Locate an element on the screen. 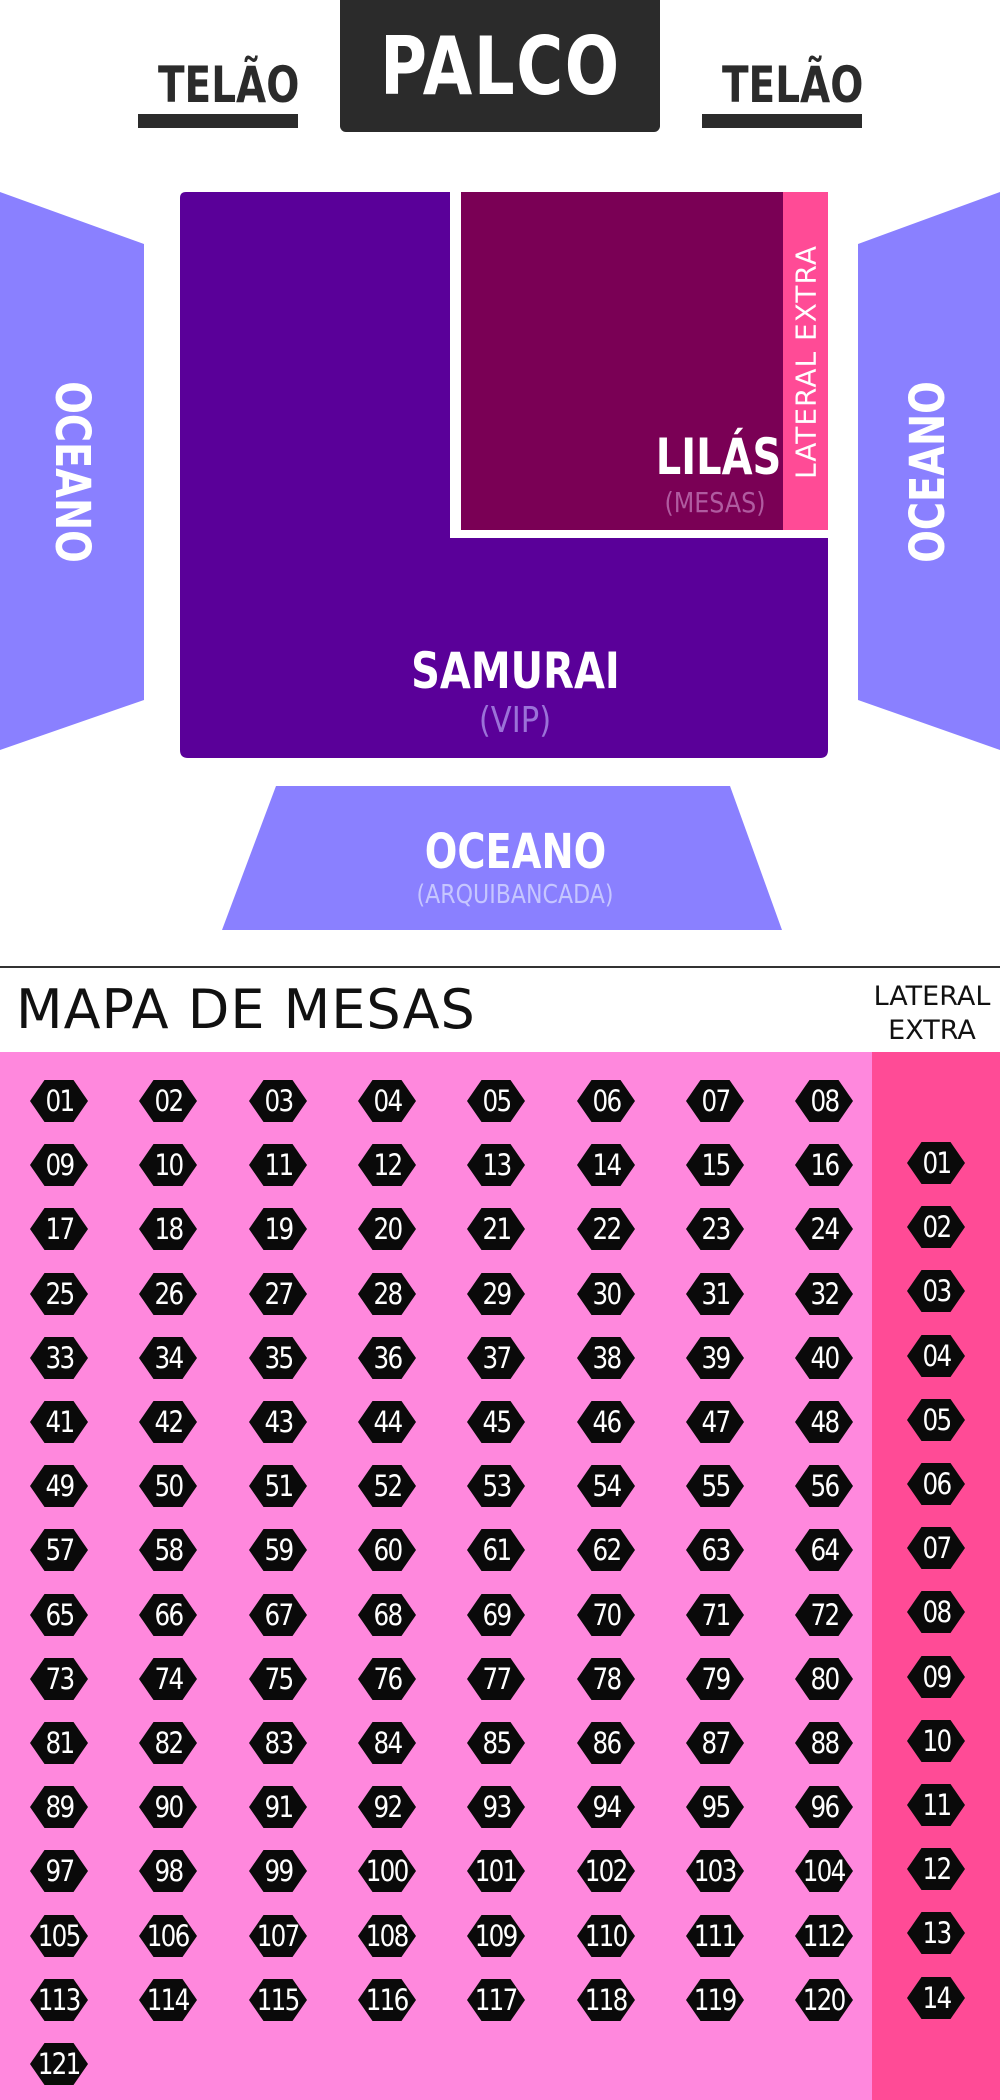 Image resolution: width=1000 pixels, height=2100 pixels. lateral-table-02: 02 is located at coordinates (936, 1227).